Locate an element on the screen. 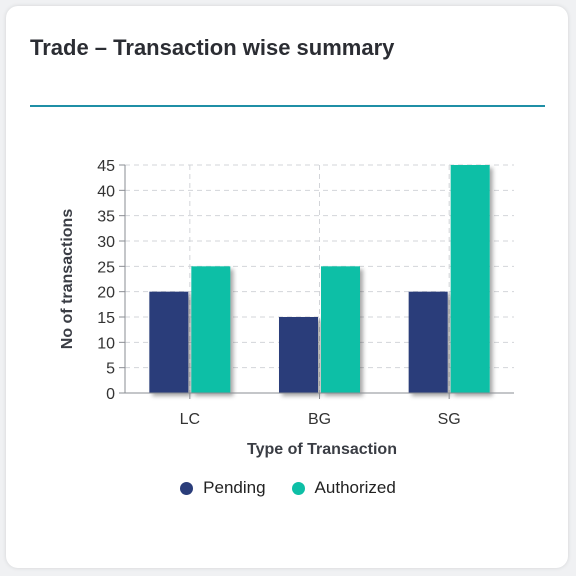  chart-legend: Pending Authorized is located at coordinates (288, 488).